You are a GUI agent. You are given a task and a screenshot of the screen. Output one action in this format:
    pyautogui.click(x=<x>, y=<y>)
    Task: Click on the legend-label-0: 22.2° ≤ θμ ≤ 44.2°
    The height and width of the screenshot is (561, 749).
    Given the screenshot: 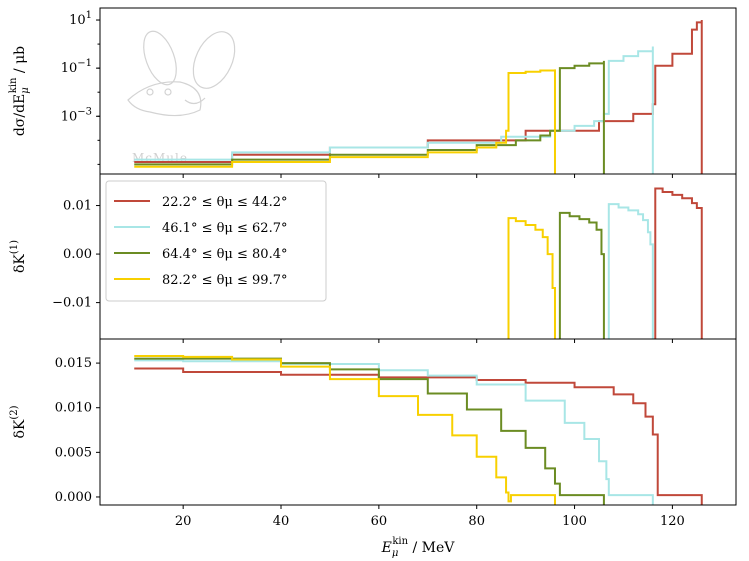 What is the action you would take?
    pyautogui.click(x=224, y=202)
    